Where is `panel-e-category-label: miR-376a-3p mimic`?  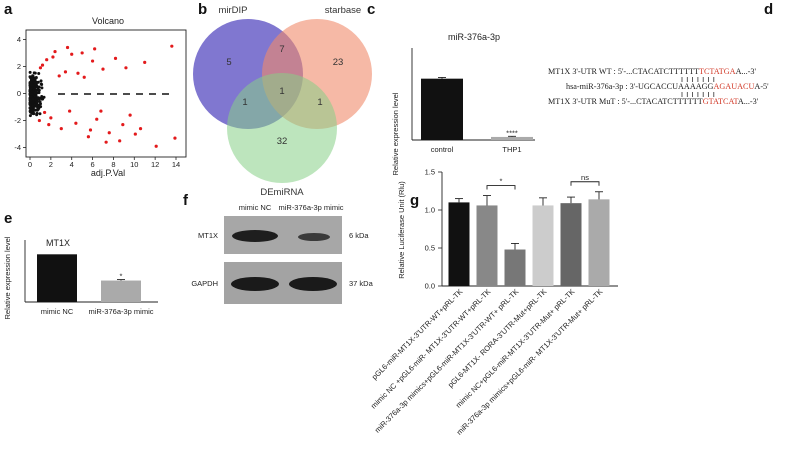
panel-e-category-label: miR-376a-3p mimic is located at coordinates (120, 311).